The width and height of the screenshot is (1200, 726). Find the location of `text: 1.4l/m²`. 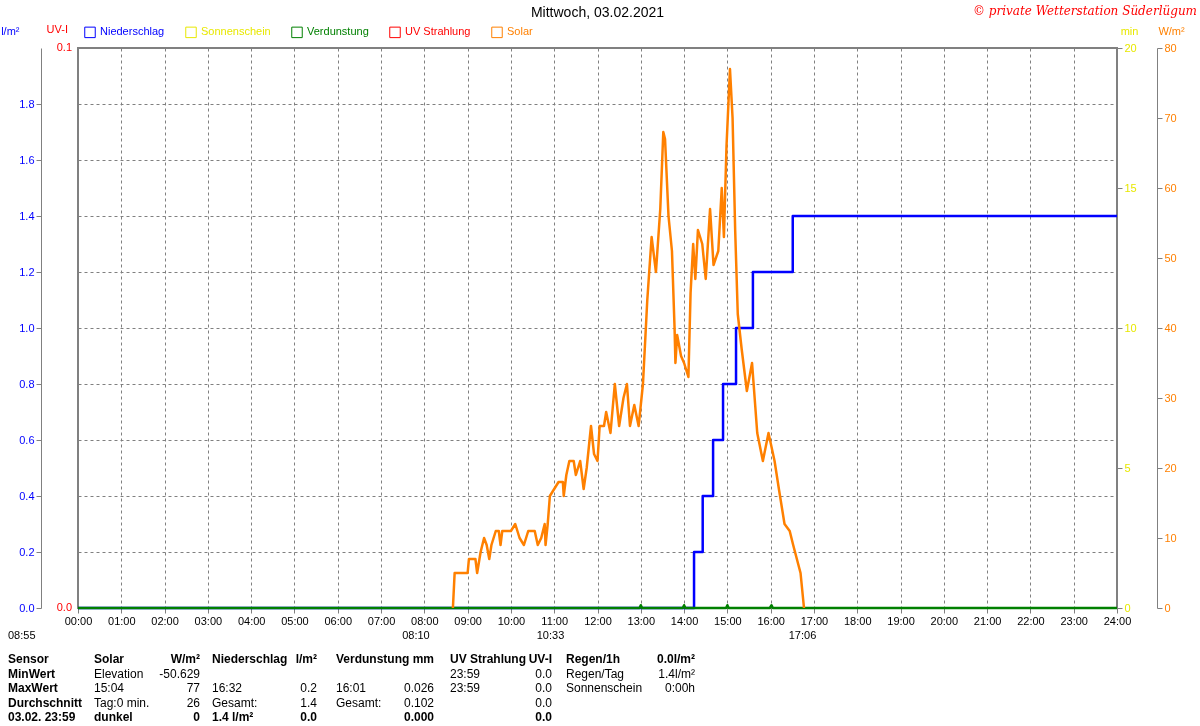

text: 1.4l/m² is located at coordinates (676, 673).